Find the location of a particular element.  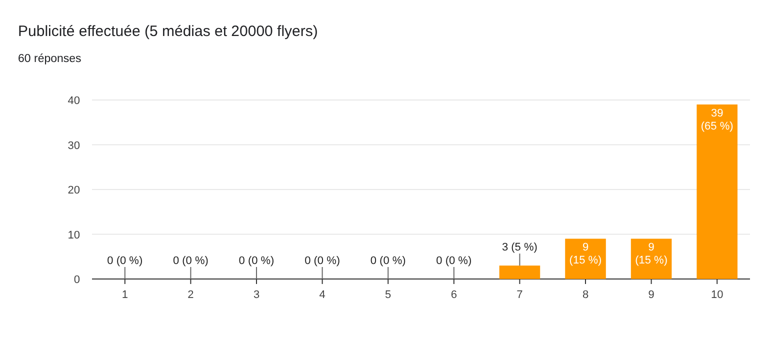

y-tick-label: 40 is located at coordinates (74, 101).